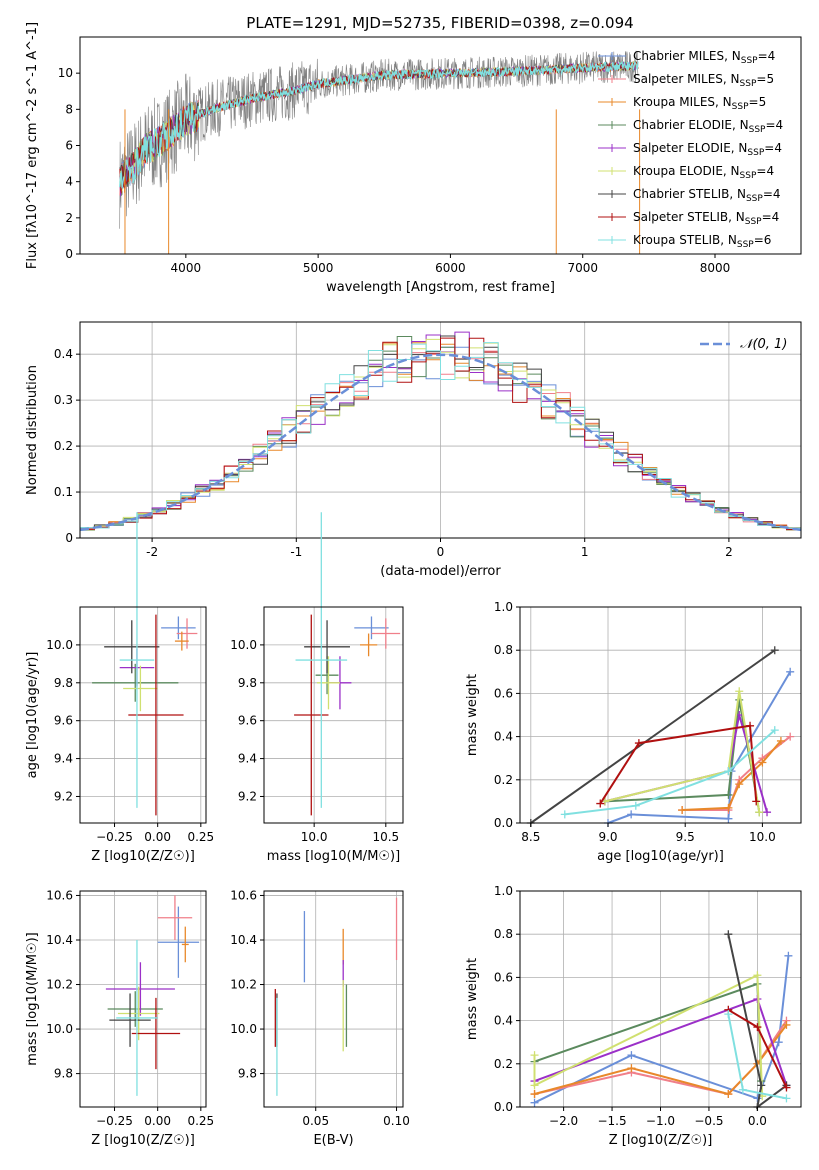 The width and height of the screenshot is (819, 1170). I want to click on x-tick-label: -1, so click(296, 552).